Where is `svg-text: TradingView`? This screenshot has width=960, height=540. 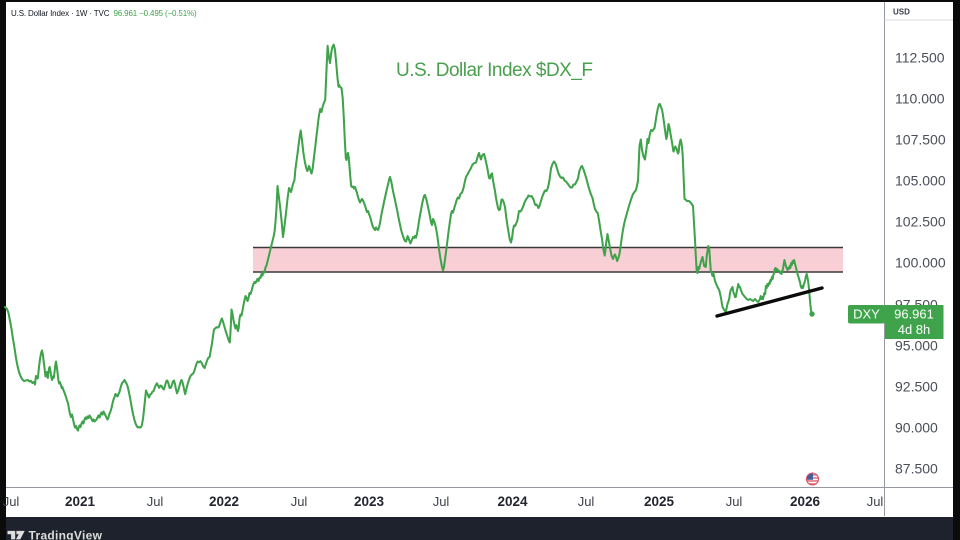
svg-text: TradingView is located at coordinates (66, 534).